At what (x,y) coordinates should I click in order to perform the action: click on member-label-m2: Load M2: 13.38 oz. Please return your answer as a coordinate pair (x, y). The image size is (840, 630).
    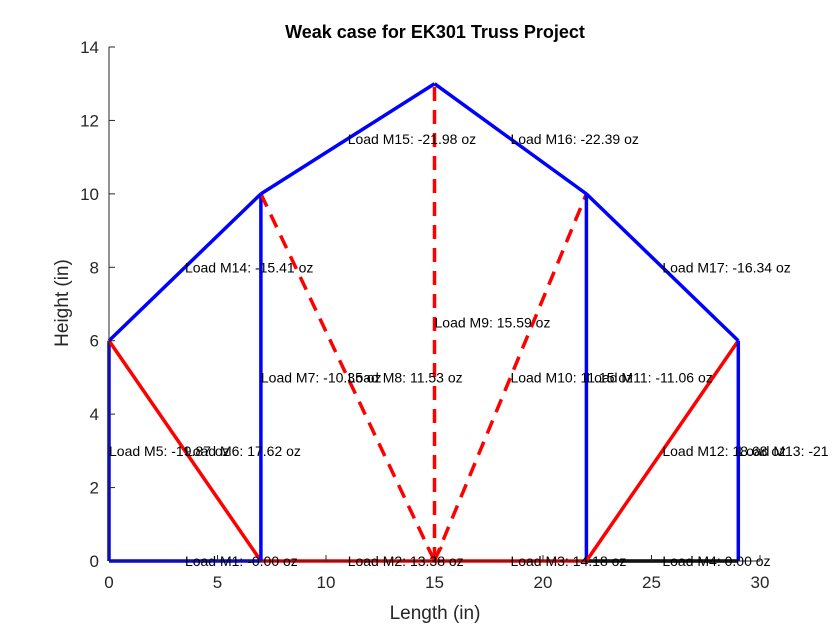
    Looking at the image, I should click on (406, 561).